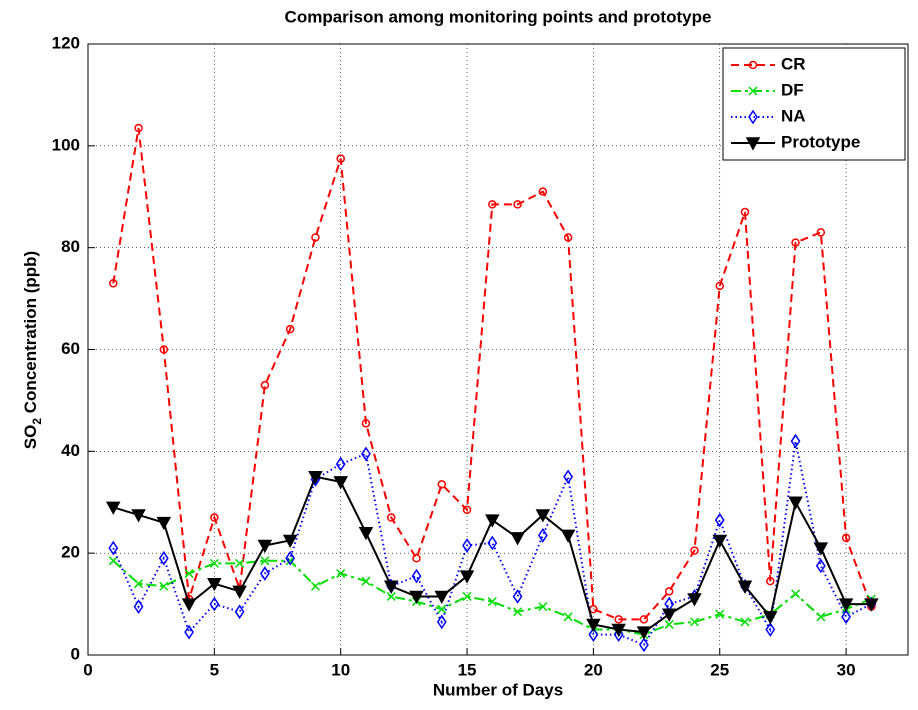 This screenshot has height=710, width=918. What do you see at coordinates (70, 450) in the screenshot?
I see `y-tick-label: 40` at bounding box center [70, 450].